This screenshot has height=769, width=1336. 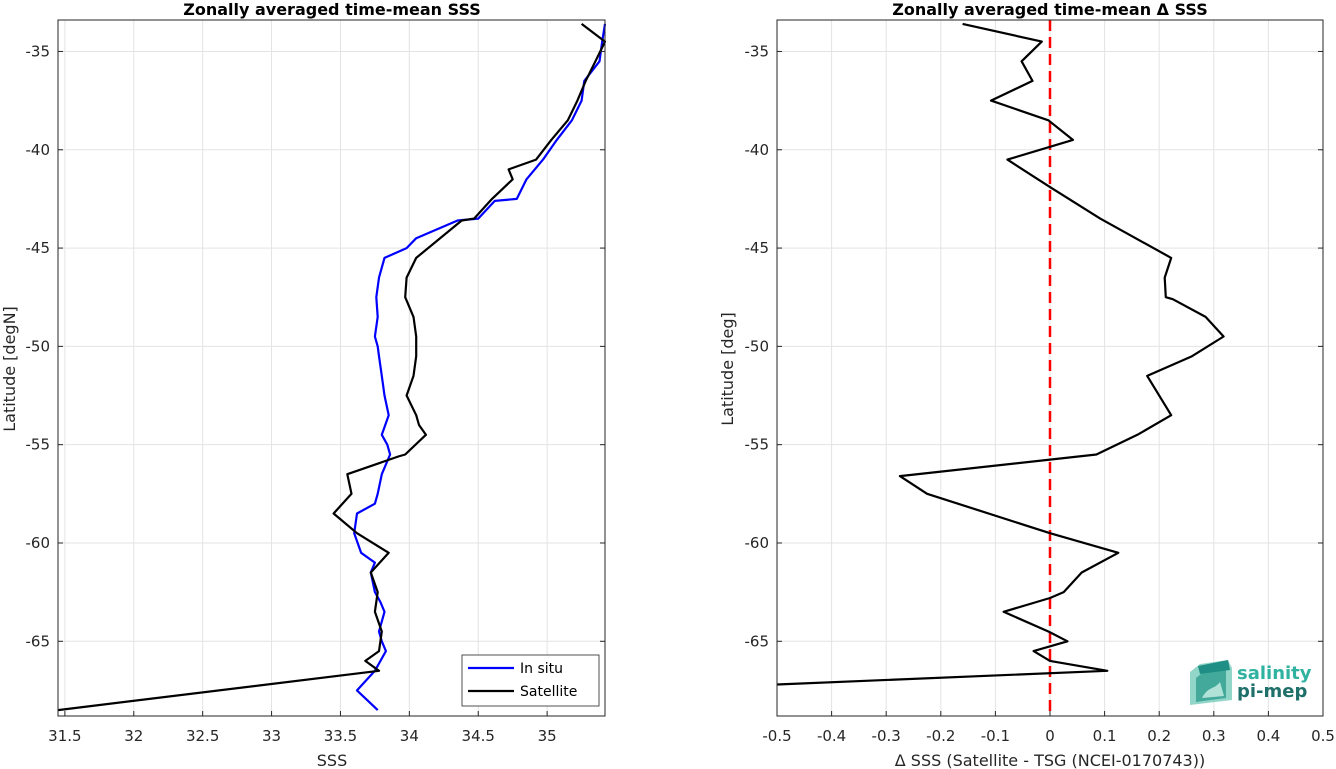 What do you see at coordinates (38, 150) in the screenshot?
I see `sss-y-tick-label: -40` at bounding box center [38, 150].